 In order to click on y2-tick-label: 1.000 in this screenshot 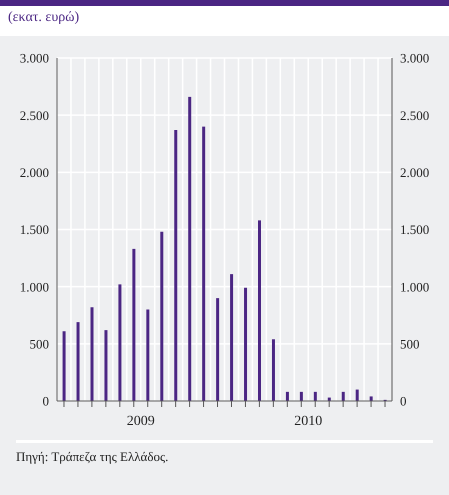, I will do `click(415, 286)`.